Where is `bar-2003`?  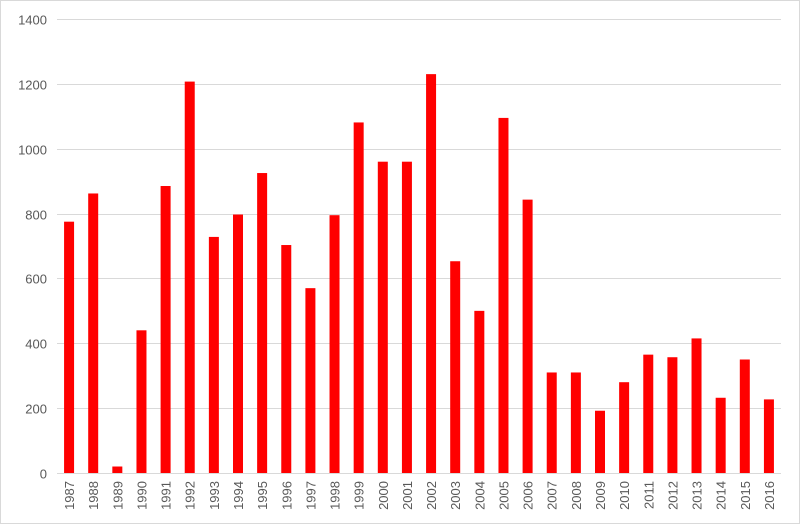
bar-2003 is located at coordinates (455, 367).